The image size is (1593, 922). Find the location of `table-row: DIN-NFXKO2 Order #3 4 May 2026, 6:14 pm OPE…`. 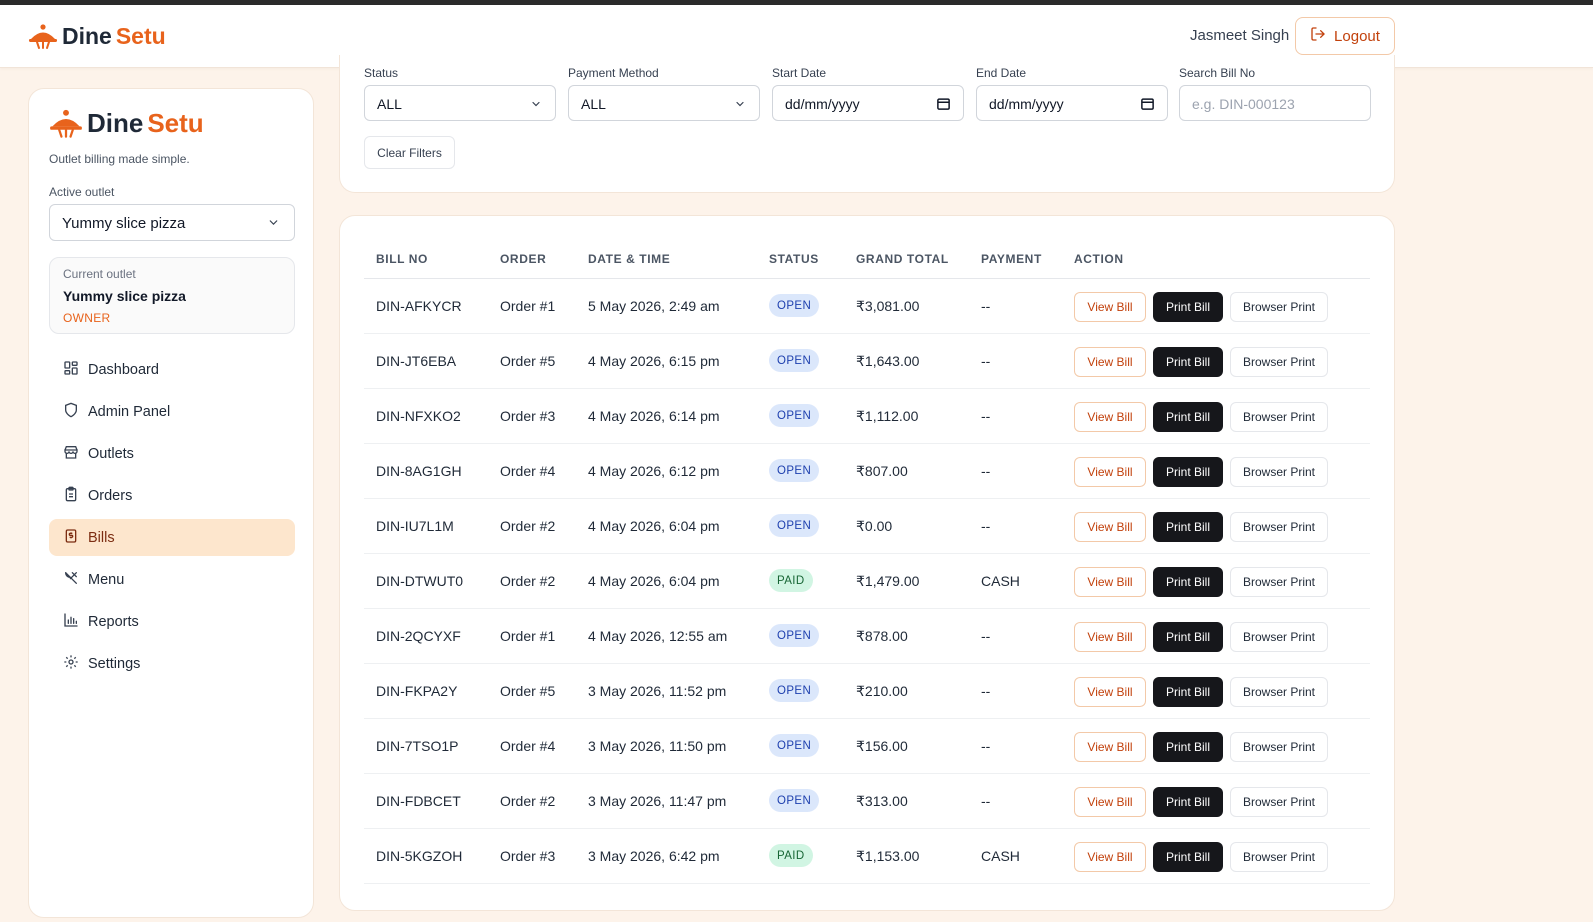

table-row: DIN-NFXKO2 Order #3 4 May 2026, 6:14 pm OPE… is located at coordinates (867, 416).